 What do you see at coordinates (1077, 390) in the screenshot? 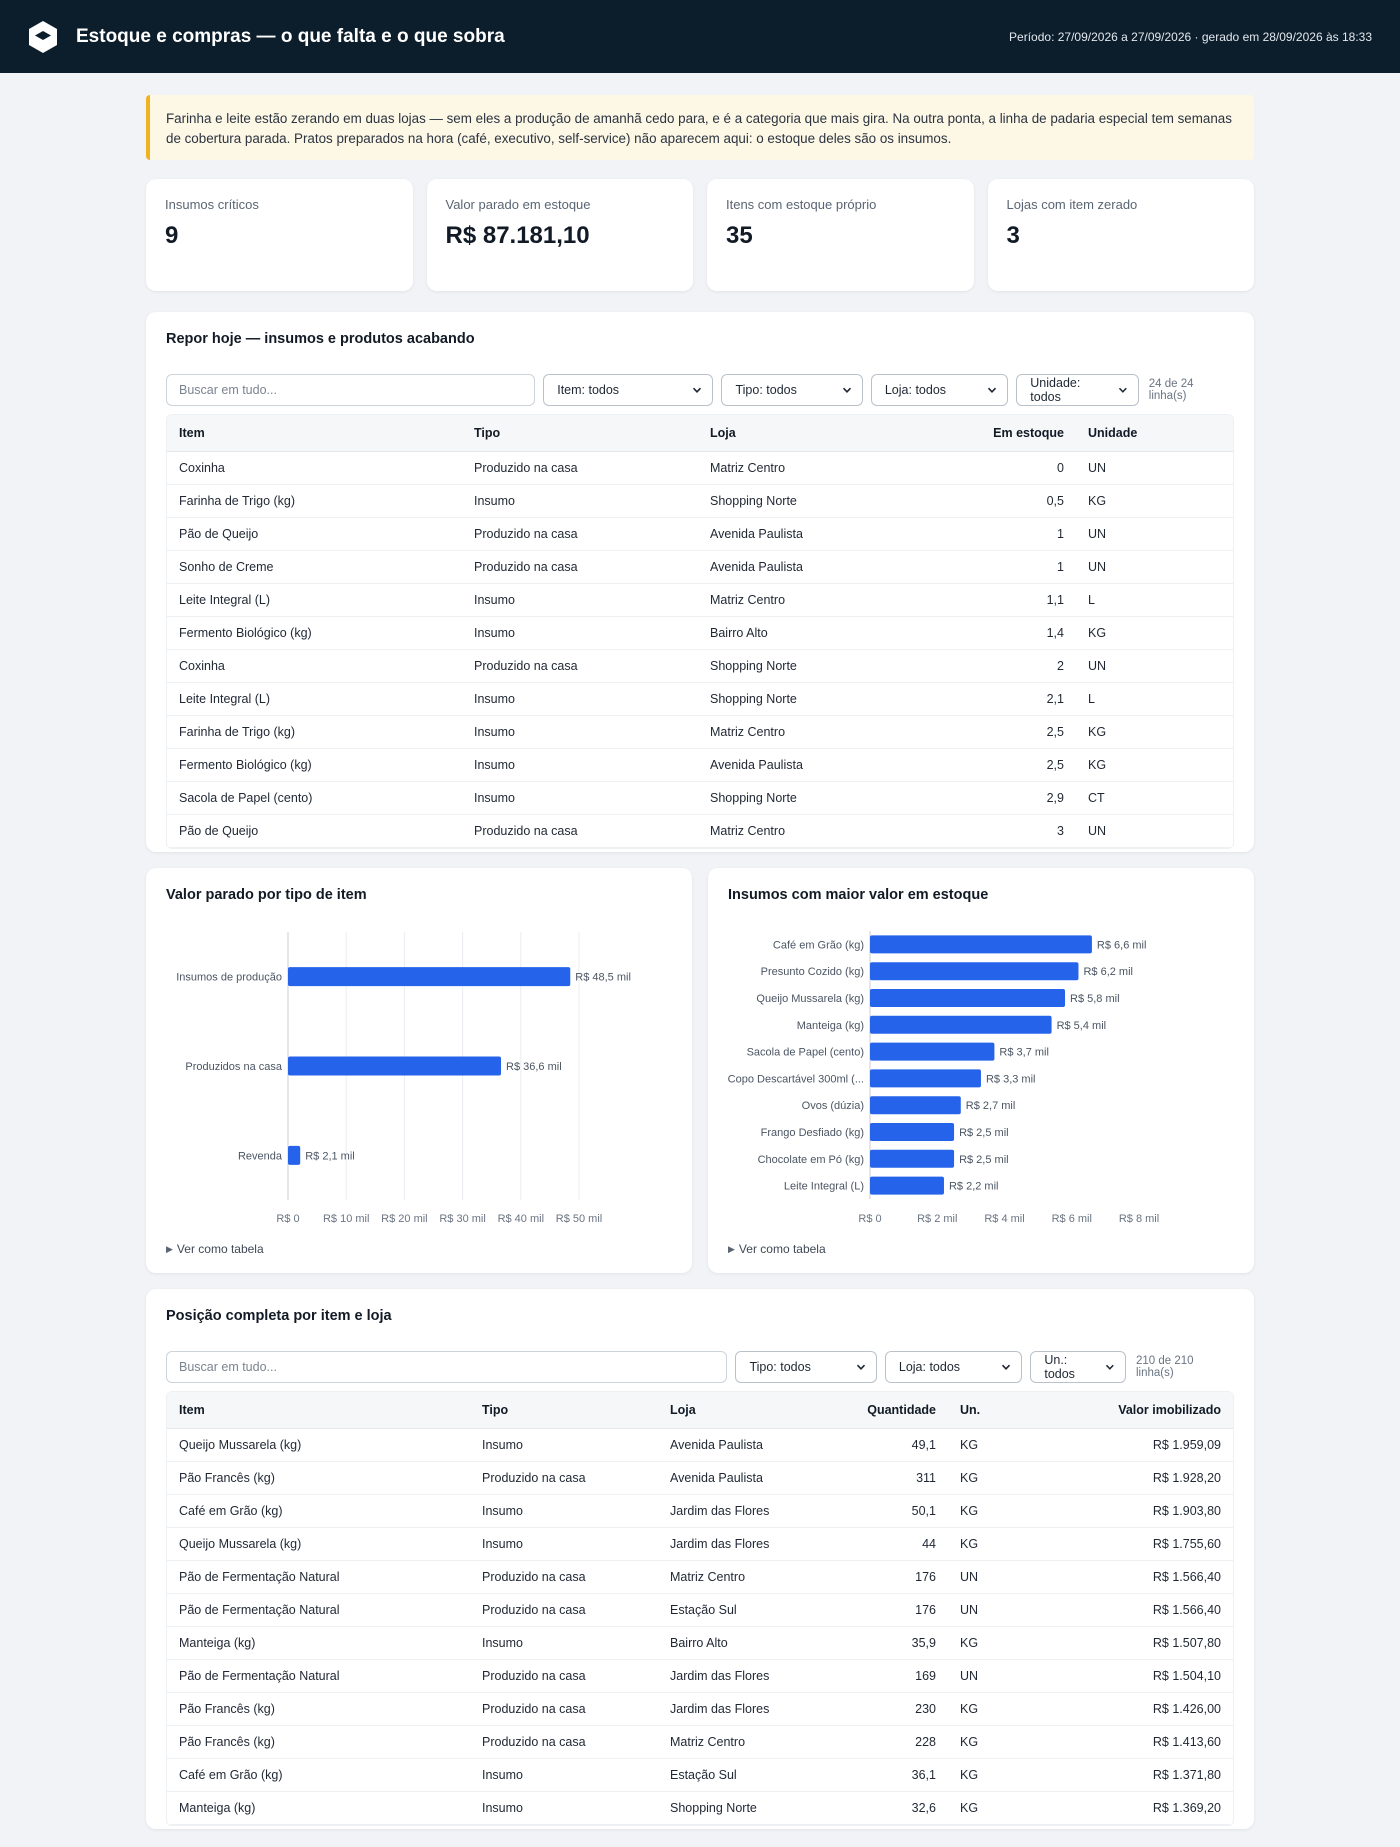
I see `filter-unit-select: Unidade: todos` at bounding box center [1077, 390].